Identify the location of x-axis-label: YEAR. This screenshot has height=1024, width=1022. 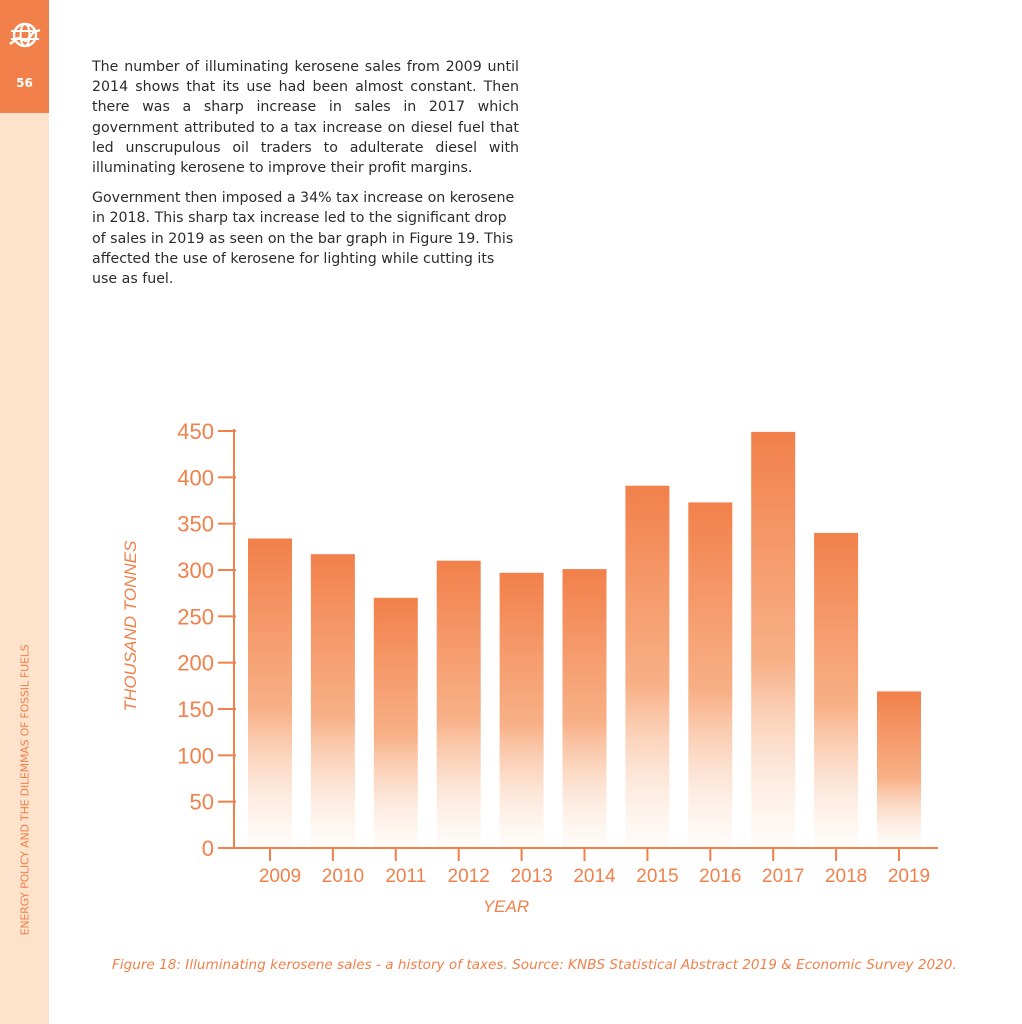
(506, 906).